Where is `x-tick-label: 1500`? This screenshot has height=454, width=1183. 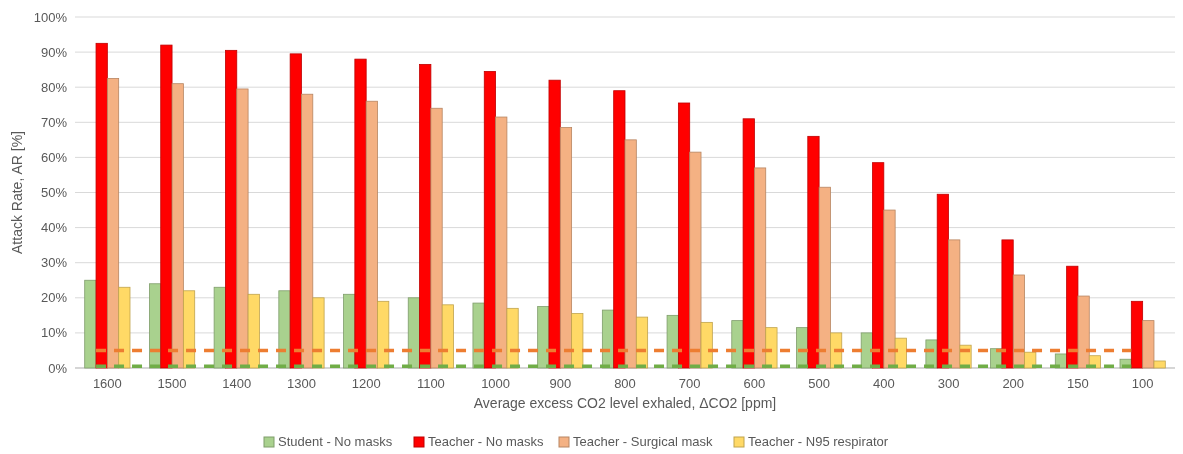 x-tick-label: 1500 is located at coordinates (172, 383).